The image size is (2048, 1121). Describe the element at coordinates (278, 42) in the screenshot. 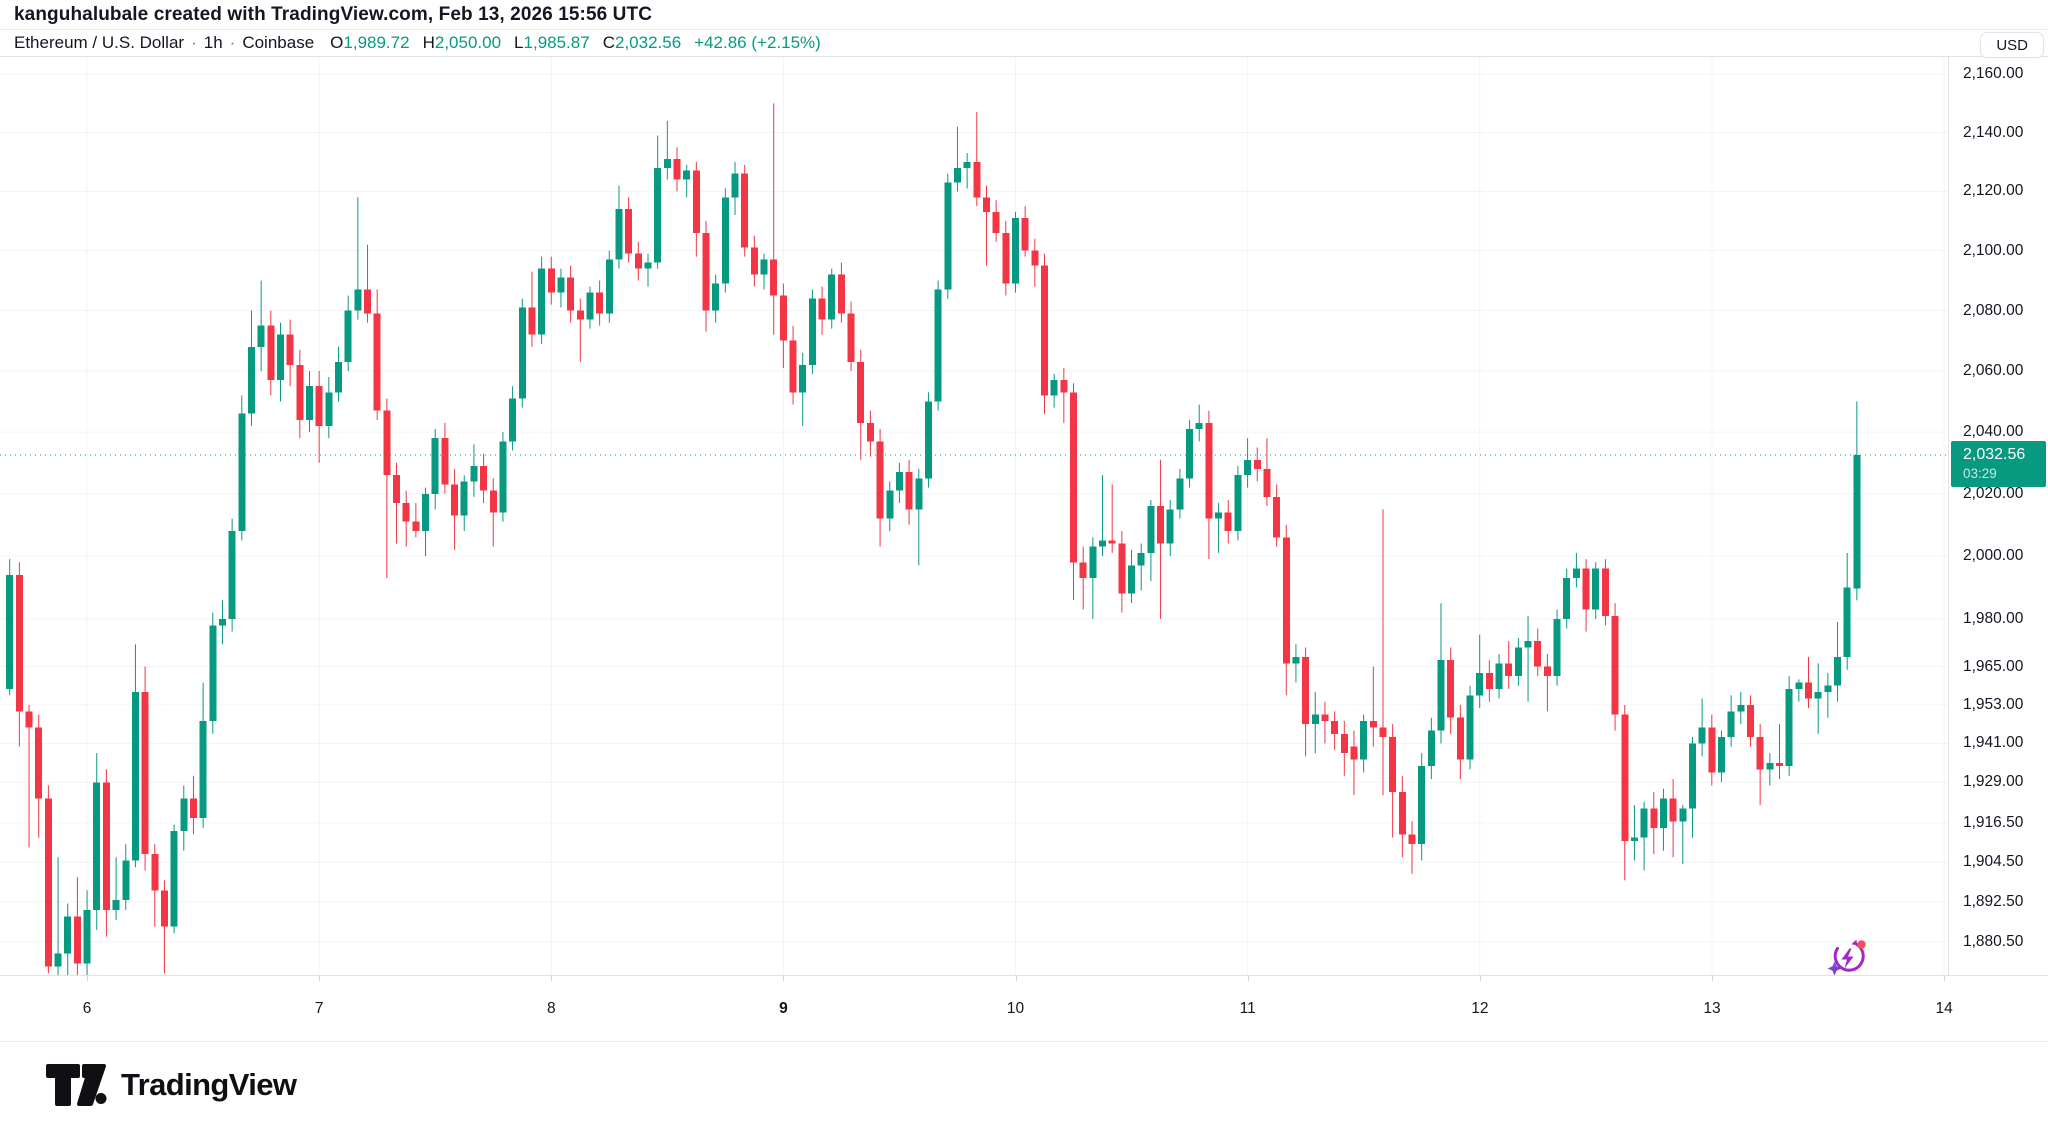

I see `exchange-label: Coinbase` at that location.